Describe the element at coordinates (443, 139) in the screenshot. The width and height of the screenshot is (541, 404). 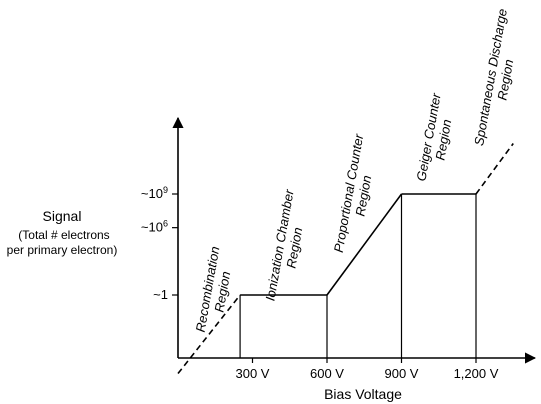
I see `region-label-3-line-1: Region` at that location.